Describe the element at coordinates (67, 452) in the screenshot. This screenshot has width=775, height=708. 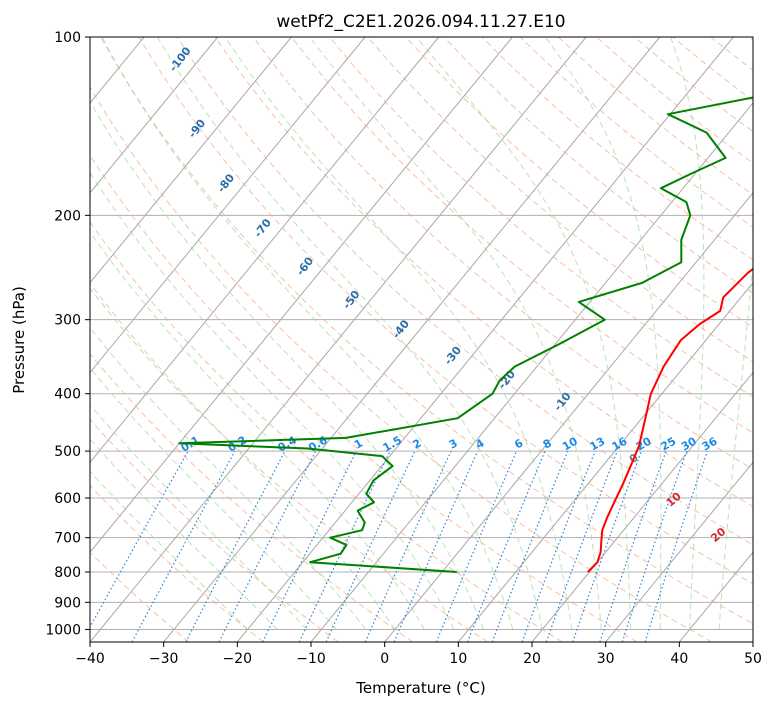
I see `y-tick-label: 500` at that location.